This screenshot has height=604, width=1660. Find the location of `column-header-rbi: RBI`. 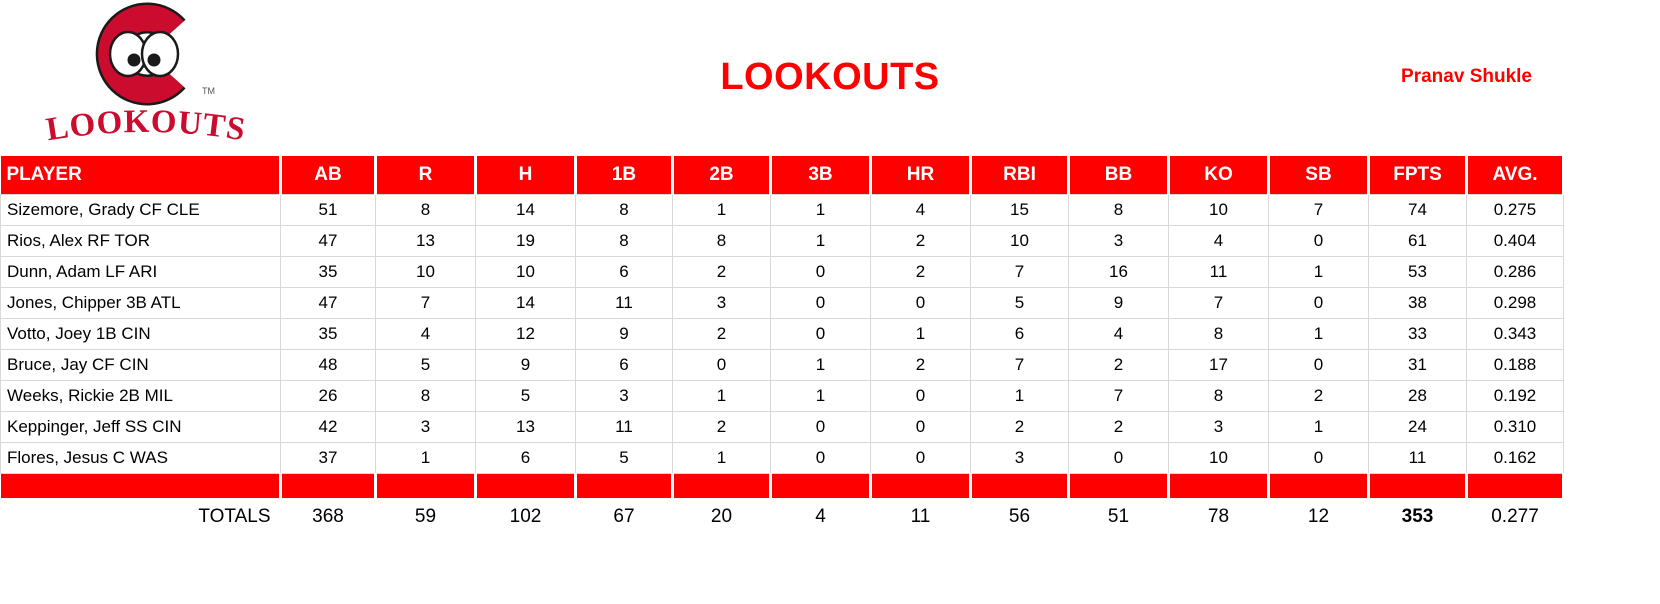

column-header-rbi: RBI is located at coordinates (1020, 175).